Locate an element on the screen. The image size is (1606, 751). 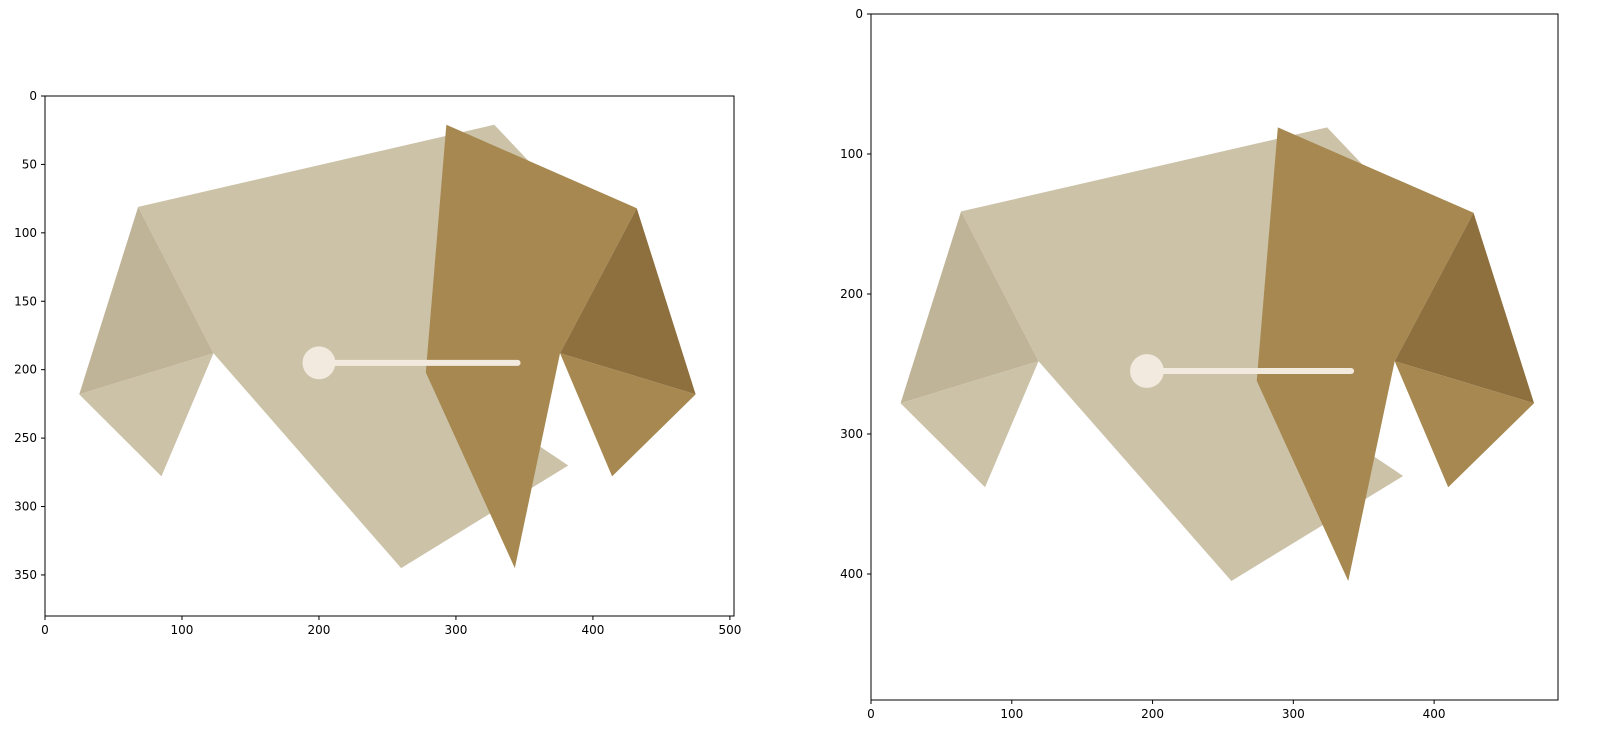
y-tick-label: 150 is located at coordinates (25, 301).